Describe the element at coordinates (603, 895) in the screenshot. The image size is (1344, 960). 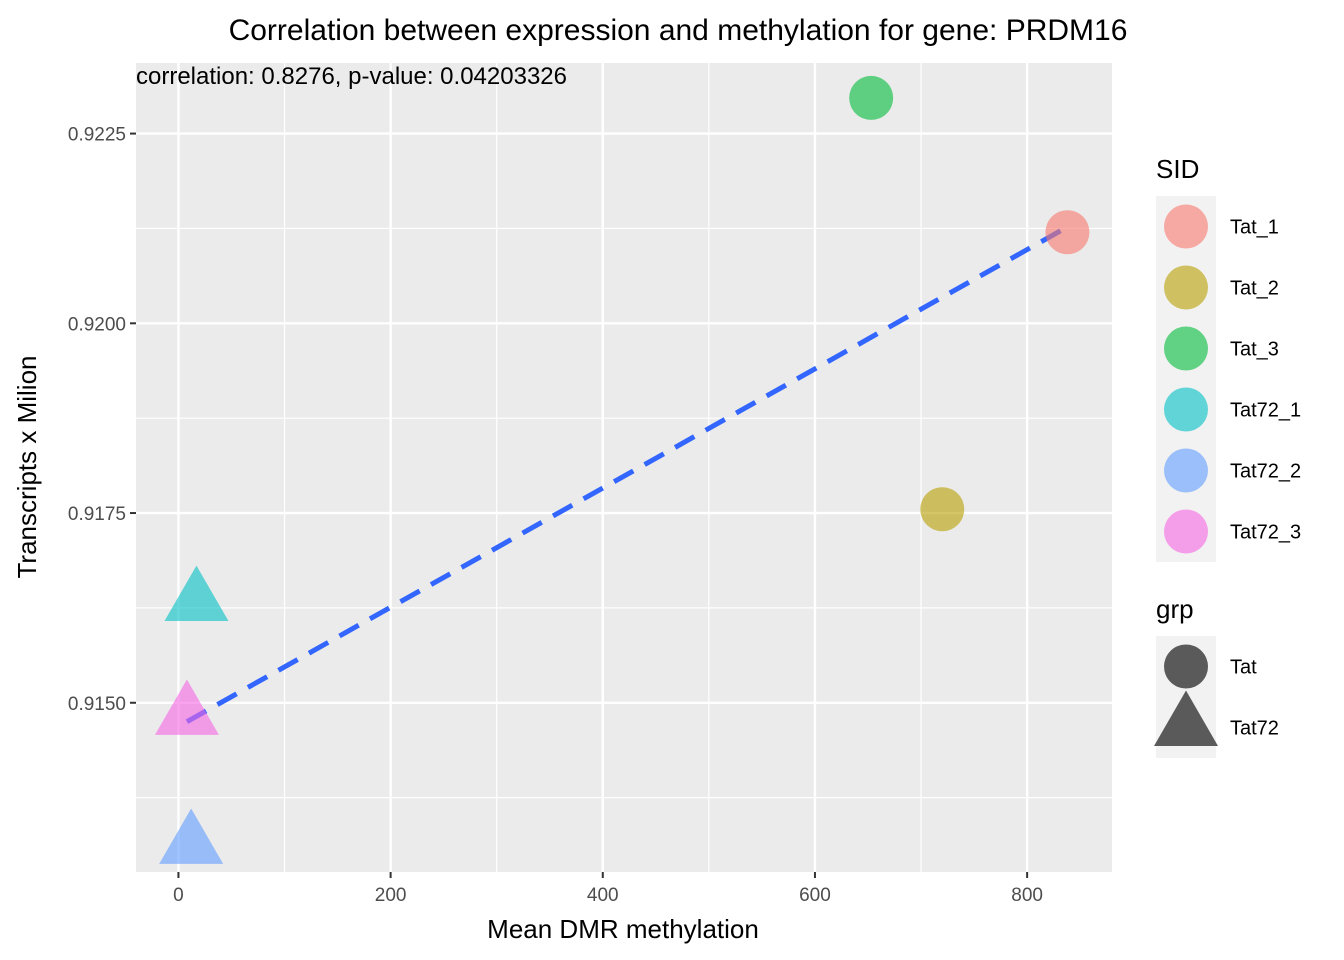
I see `x-tick-label: 400` at that location.